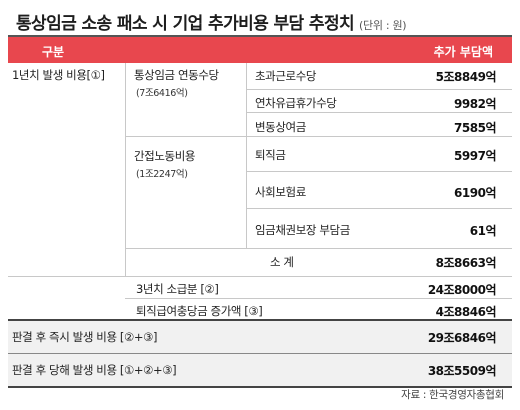 Image resolution: width=520 pixels, height=410 pixels. I want to click on header-amount: 추가 부담액, so click(463, 52).